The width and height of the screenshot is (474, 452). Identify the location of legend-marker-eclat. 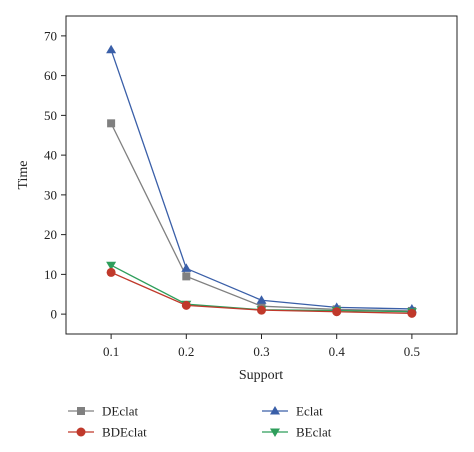
(275, 410).